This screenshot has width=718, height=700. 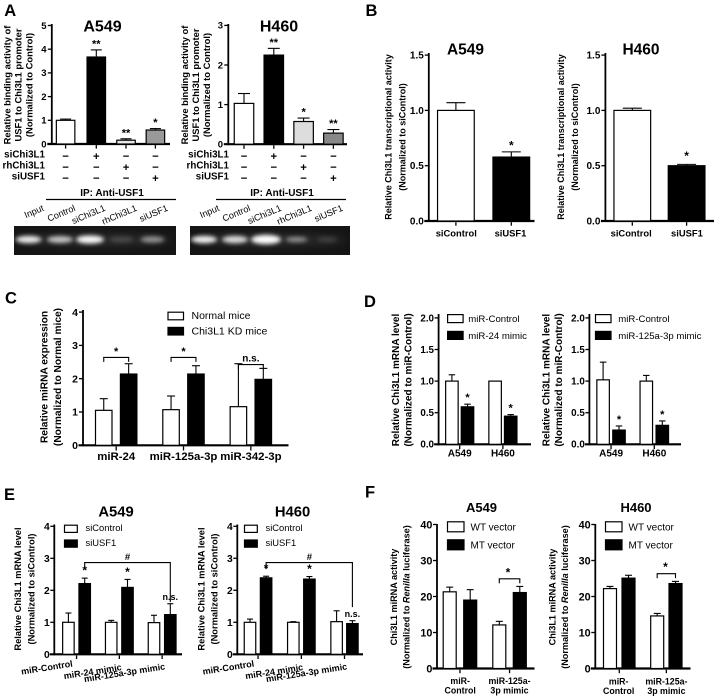 What do you see at coordinates (460, 681) in the screenshot?
I see `svg-text: miR-` at bounding box center [460, 681].